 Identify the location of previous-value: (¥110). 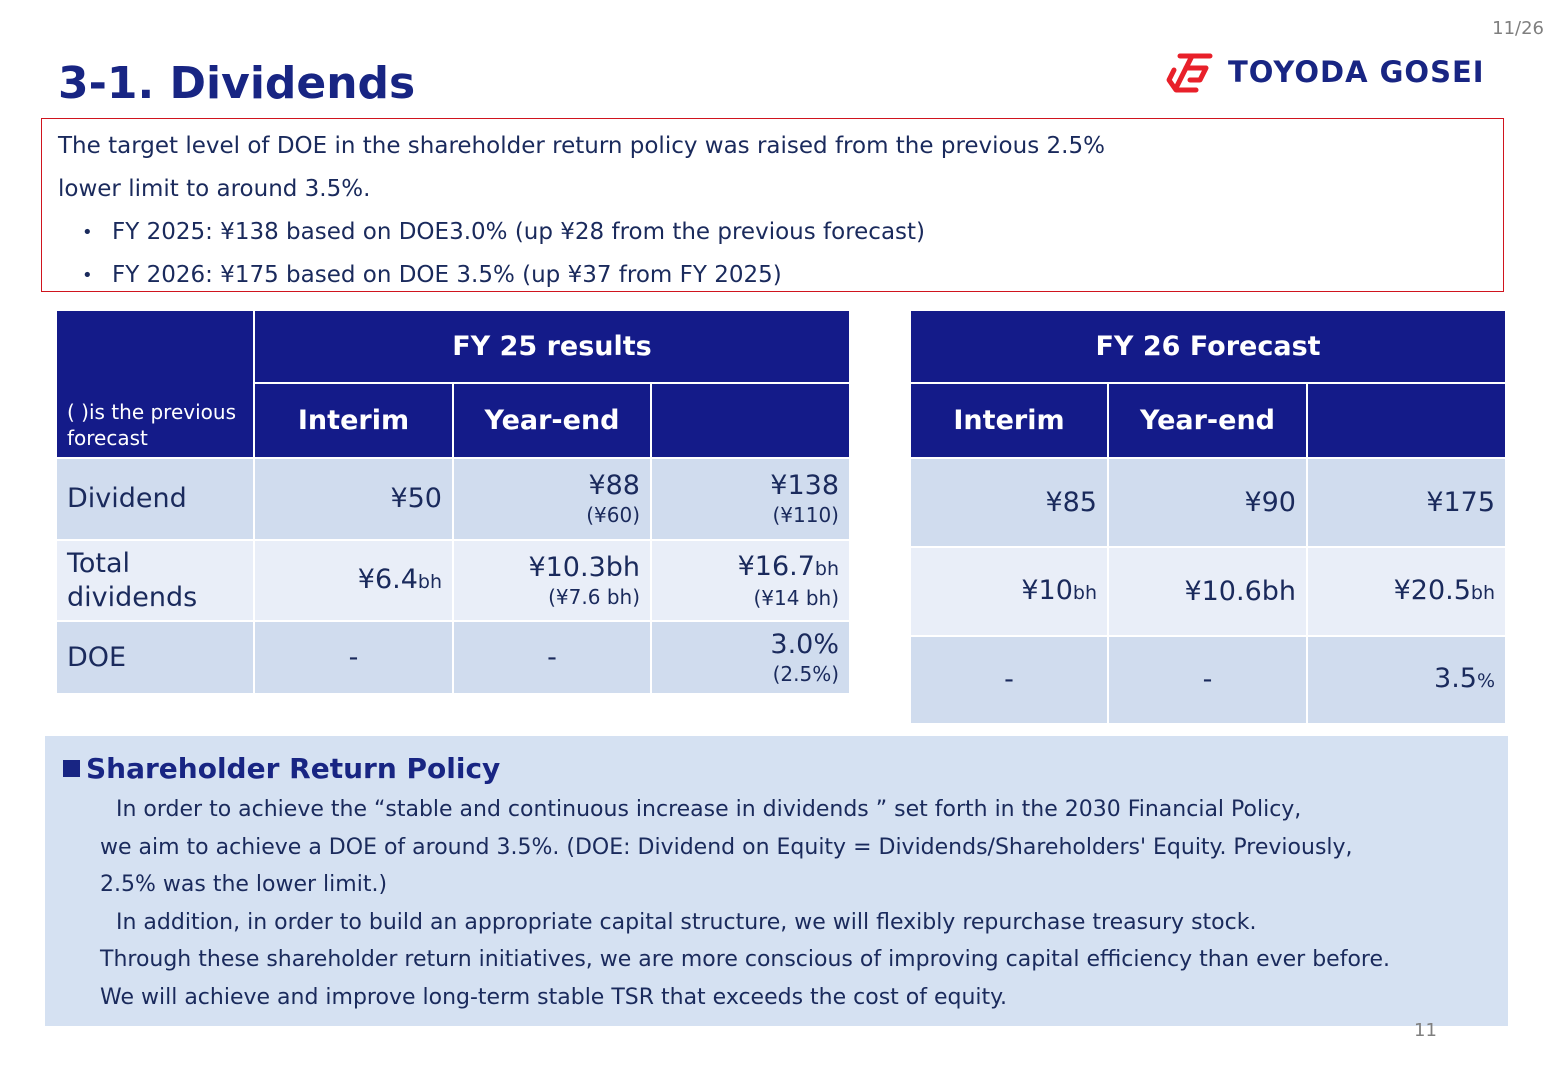
(805, 515).